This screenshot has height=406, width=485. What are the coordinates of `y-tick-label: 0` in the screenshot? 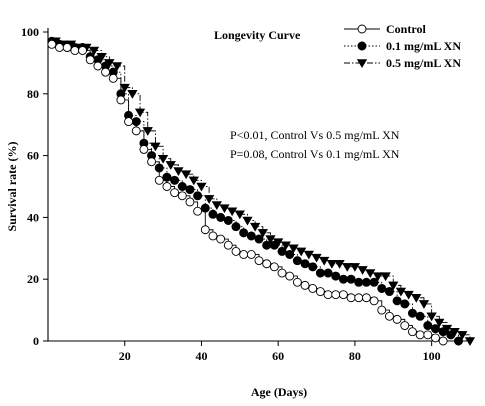 It's located at (36, 341).